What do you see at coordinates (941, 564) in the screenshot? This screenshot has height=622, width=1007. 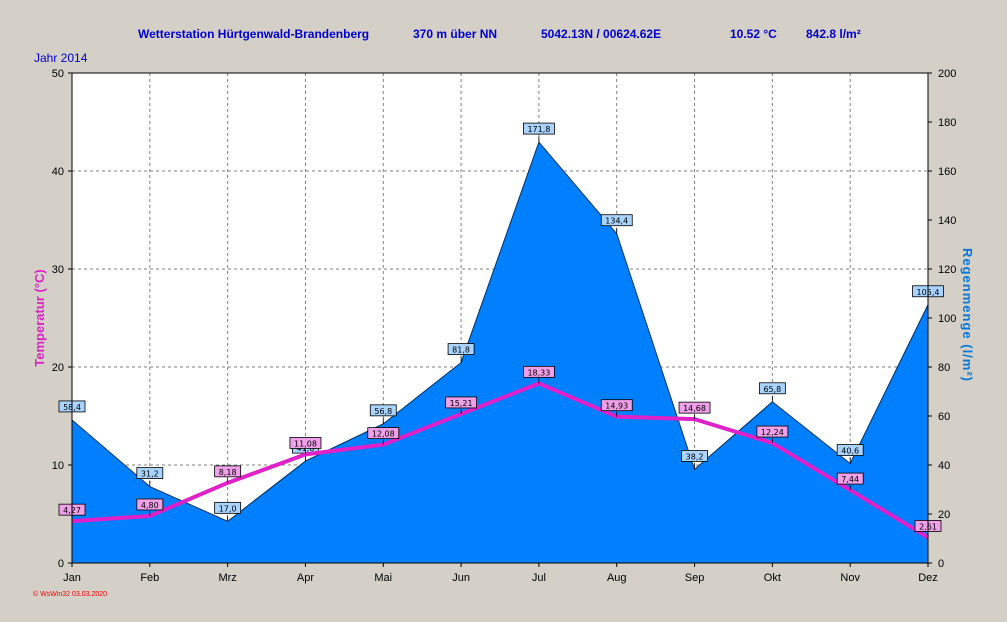 I see `right-tick-label: 0` at bounding box center [941, 564].